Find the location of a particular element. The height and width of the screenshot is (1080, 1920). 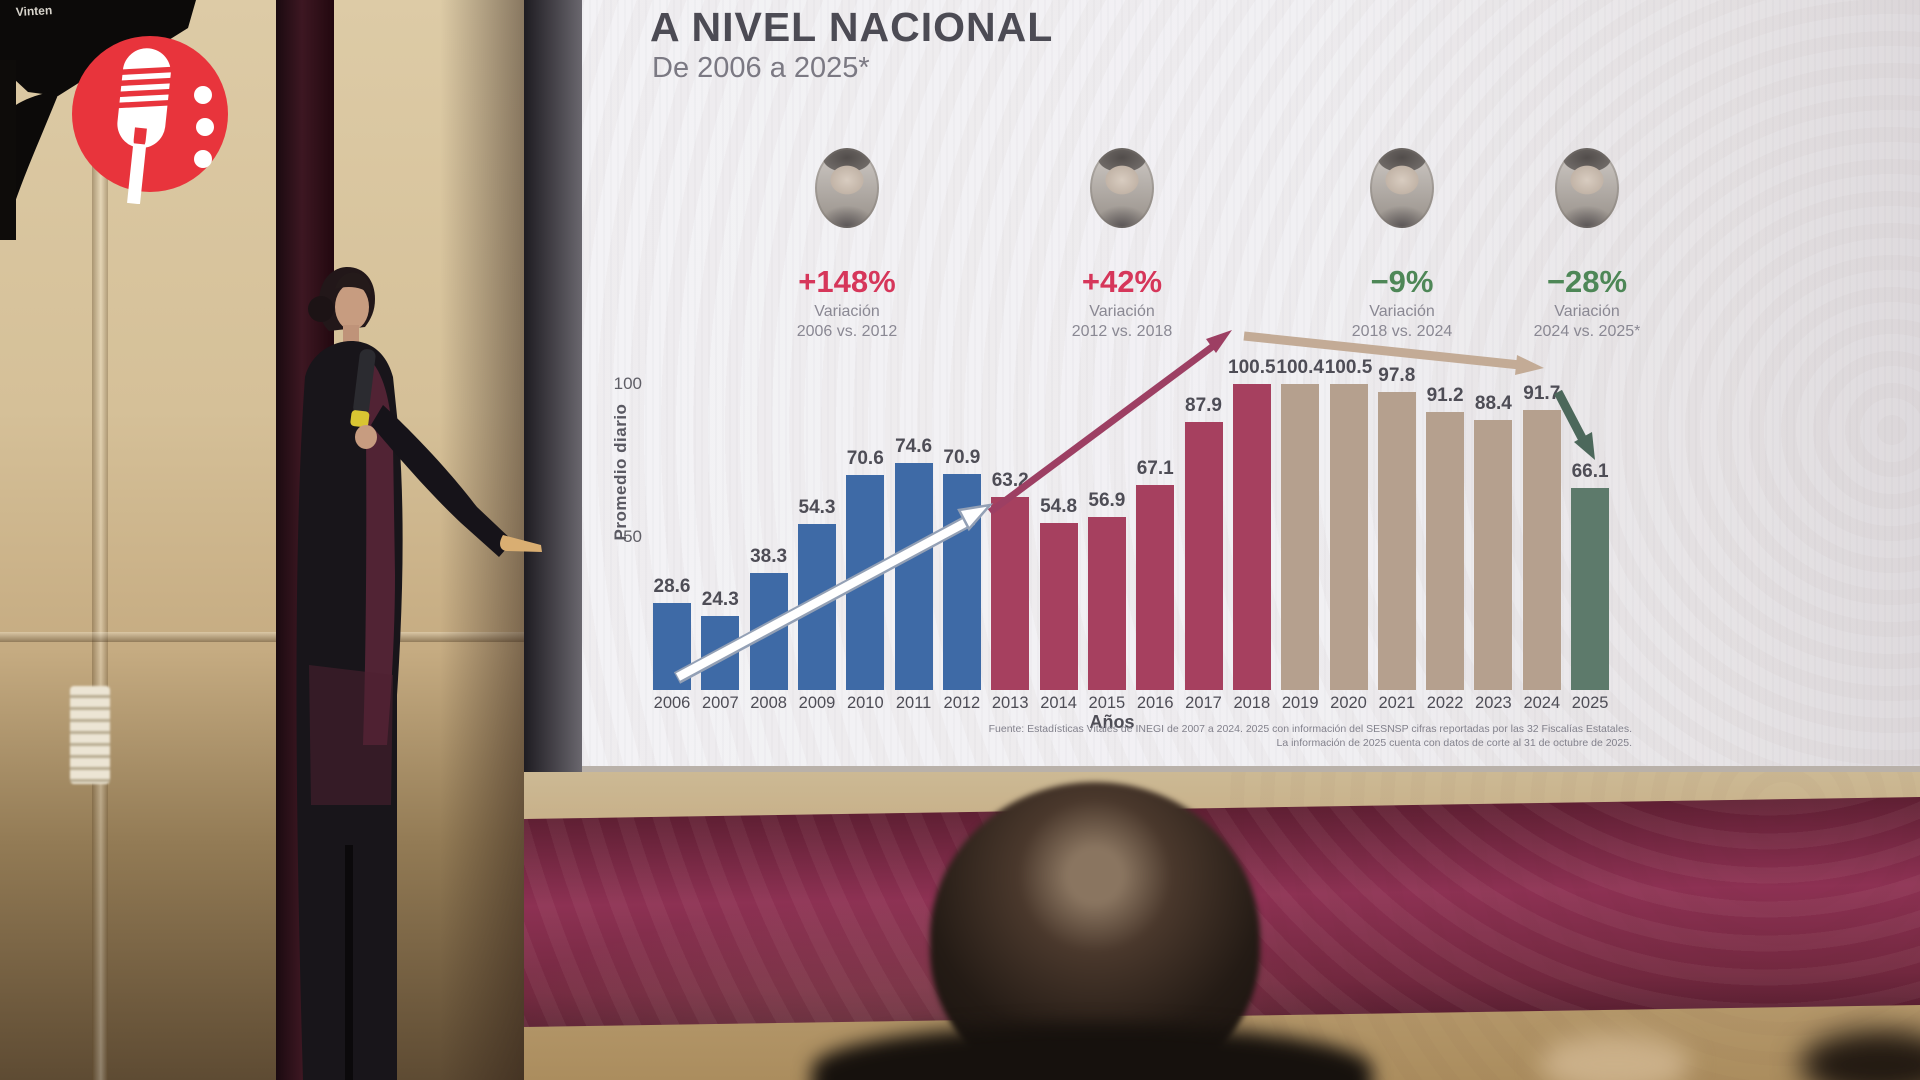

variation-pct: −9% is located at coordinates (1402, 281).